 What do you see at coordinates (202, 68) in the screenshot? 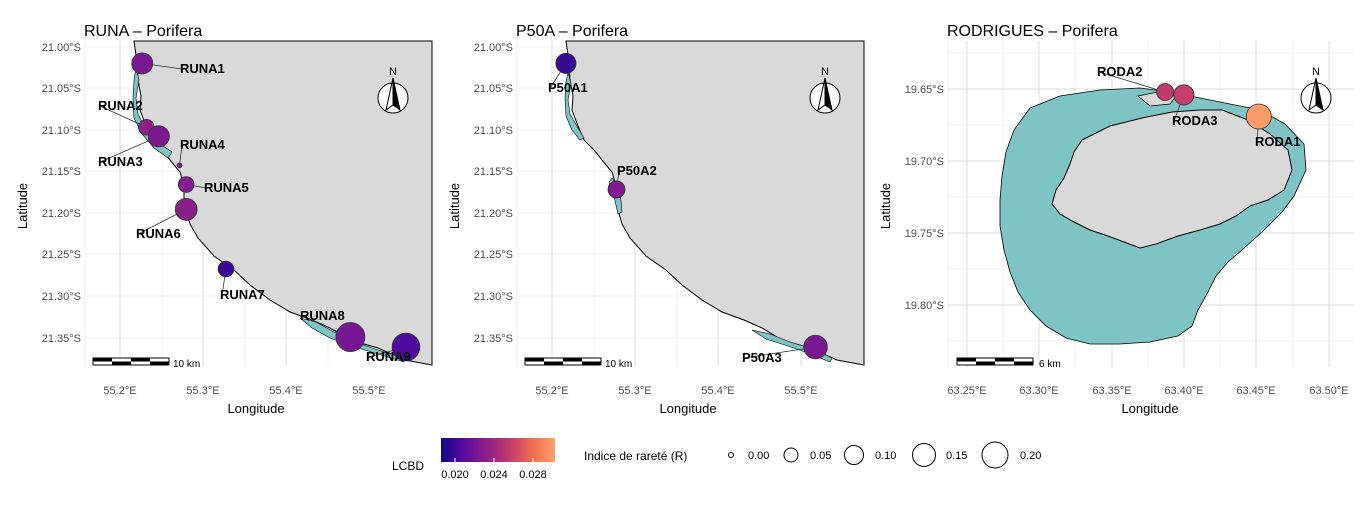
I see `site-label-runa1: RUNA1` at bounding box center [202, 68].